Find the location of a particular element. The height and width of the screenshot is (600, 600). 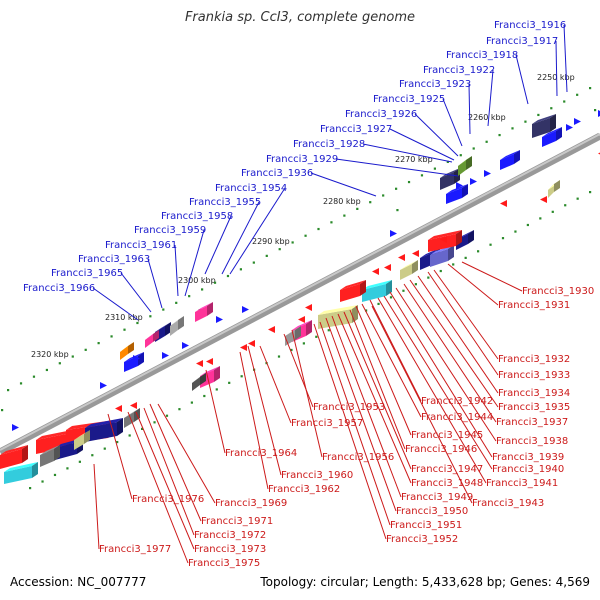

gene-label-bottom: Francci3_1942 is located at coordinates (457, 401).